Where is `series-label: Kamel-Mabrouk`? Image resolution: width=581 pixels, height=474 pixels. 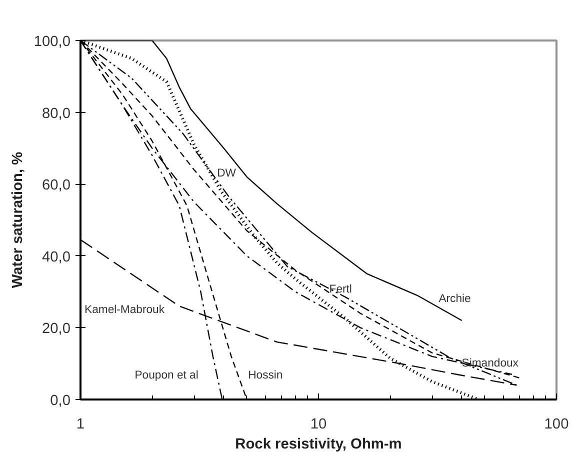 series-label: Kamel-Mabrouk is located at coordinates (124, 310).